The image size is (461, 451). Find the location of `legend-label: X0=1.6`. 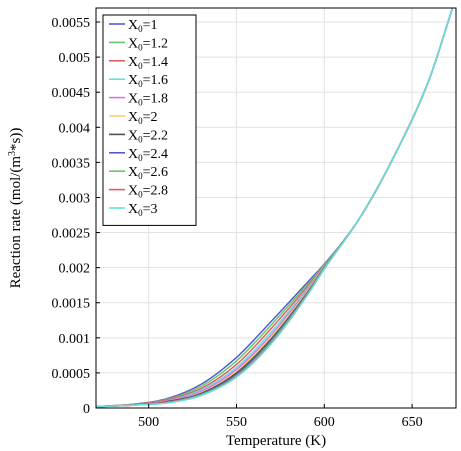

legend-label: X0=1.6 is located at coordinates (148, 81).